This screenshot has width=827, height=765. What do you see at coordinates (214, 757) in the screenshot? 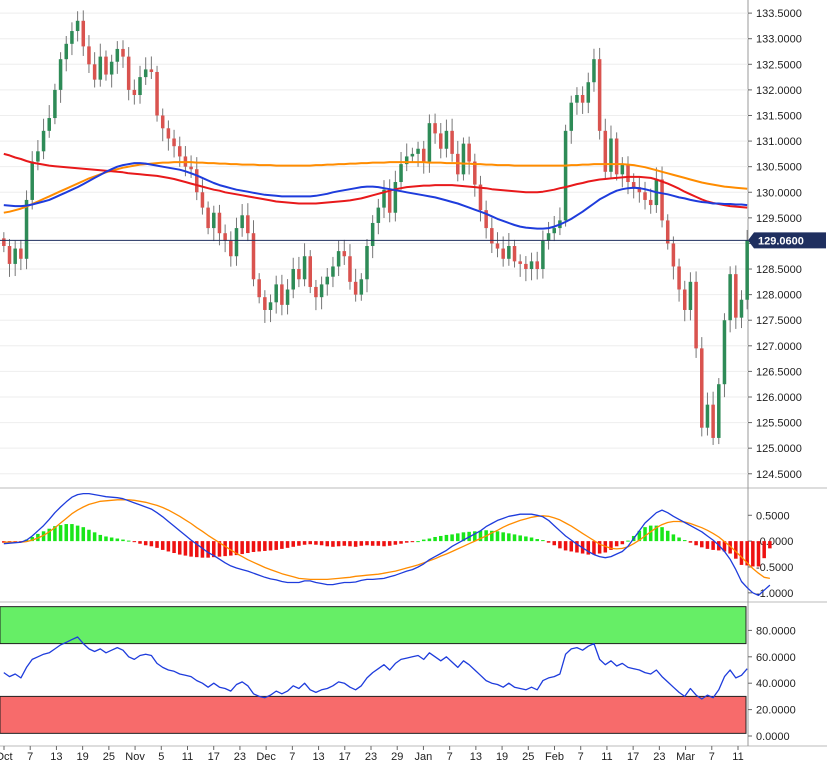
I see `x-tick-label: 17` at bounding box center [214, 757].